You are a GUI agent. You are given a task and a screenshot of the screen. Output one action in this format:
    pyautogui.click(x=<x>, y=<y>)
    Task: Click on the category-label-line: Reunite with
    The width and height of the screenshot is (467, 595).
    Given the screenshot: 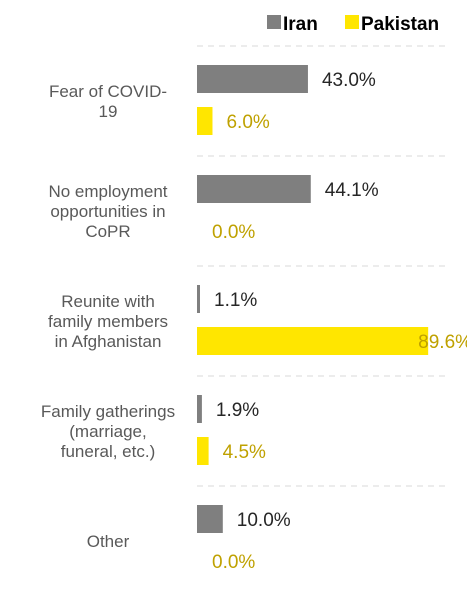 What is the action you would take?
    pyautogui.click(x=108, y=301)
    